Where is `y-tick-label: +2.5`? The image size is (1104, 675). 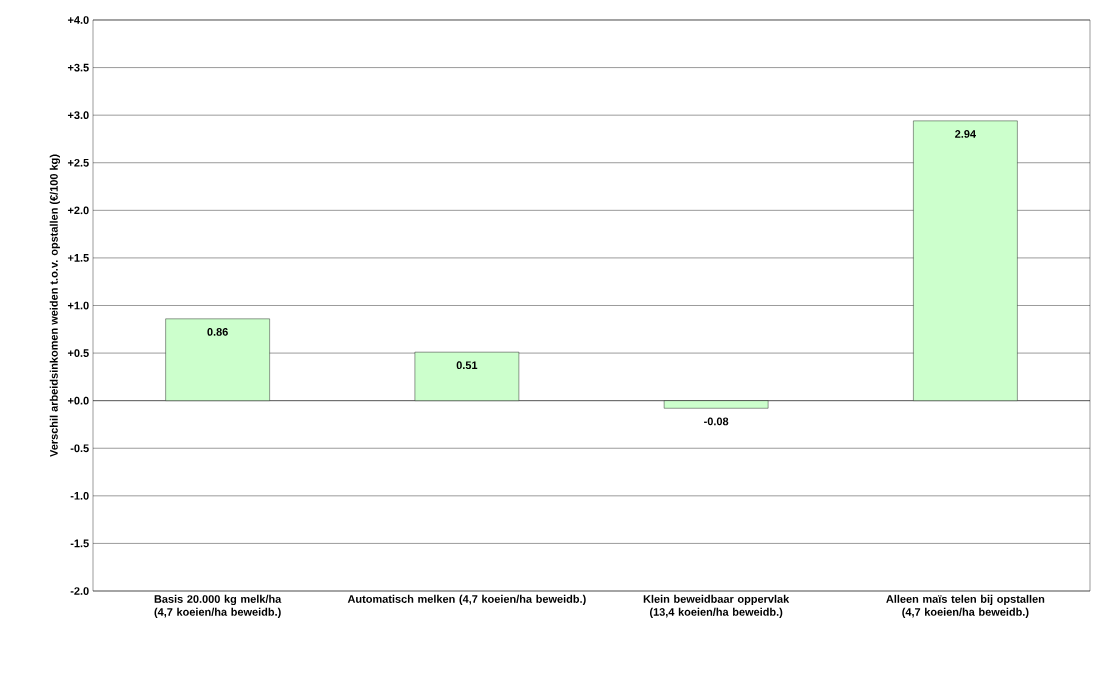
y-tick-label: +2.5 is located at coordinates (78, 162).